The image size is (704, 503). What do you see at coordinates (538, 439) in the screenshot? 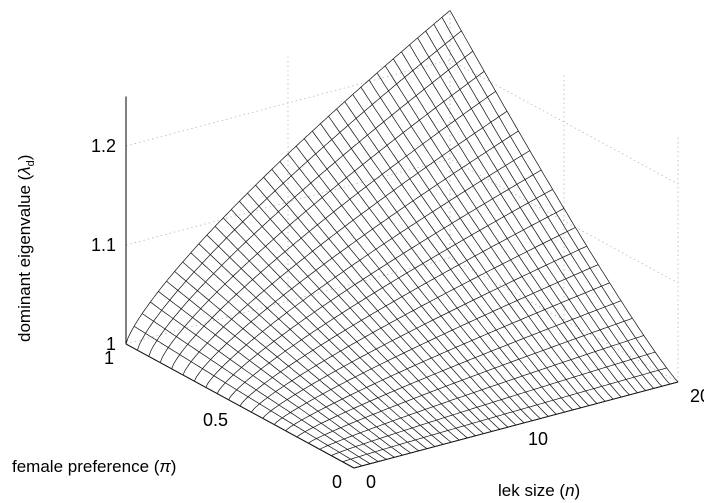
I see `x-tick-label: 10` at bounding box center [538, 439].